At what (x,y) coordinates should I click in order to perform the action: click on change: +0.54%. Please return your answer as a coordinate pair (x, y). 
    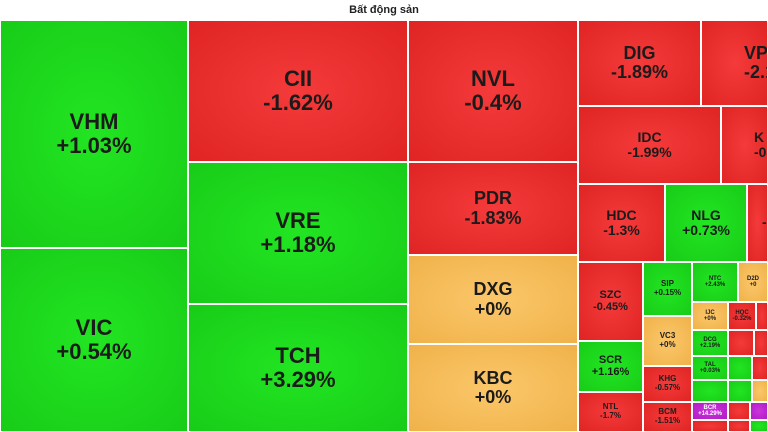
    Looking at the image, I should click on (94, 351).